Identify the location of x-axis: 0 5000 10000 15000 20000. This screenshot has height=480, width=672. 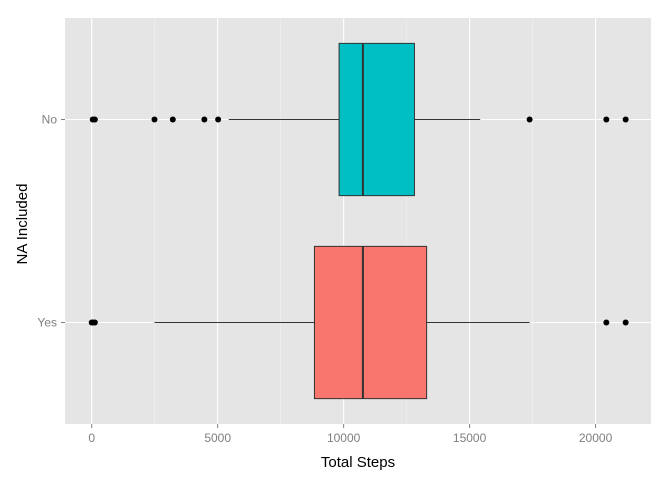
(350, 434).